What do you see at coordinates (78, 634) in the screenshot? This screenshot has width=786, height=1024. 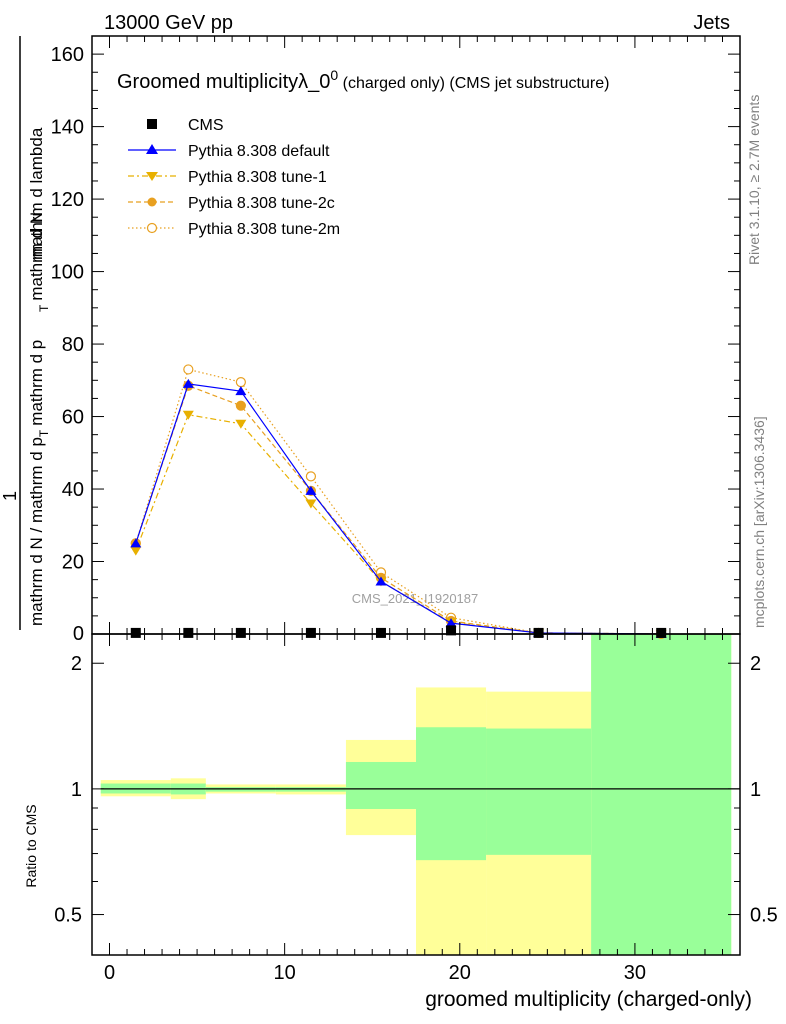 I see `y-tick-label-zero: 0` at bounding box center [78, 634].